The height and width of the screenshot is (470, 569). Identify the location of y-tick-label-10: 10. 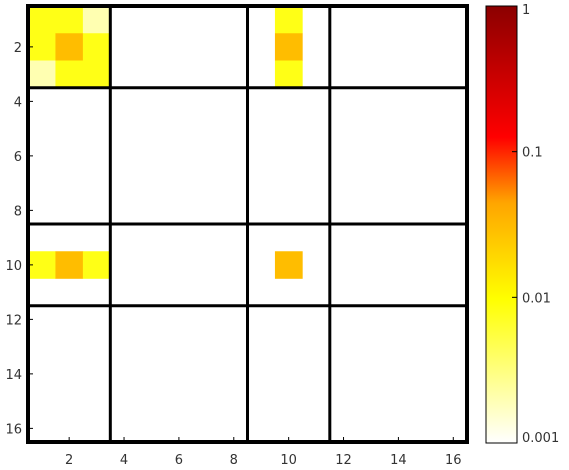
(13, 266).